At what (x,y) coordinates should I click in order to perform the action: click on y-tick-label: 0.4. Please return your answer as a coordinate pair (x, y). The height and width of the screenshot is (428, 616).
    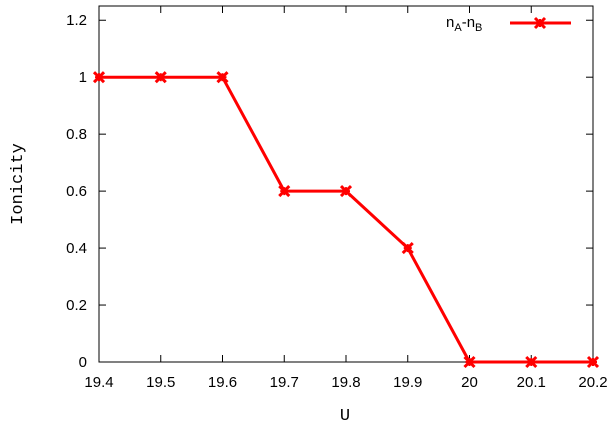
    Looking at the image, I should click on (76, 248).